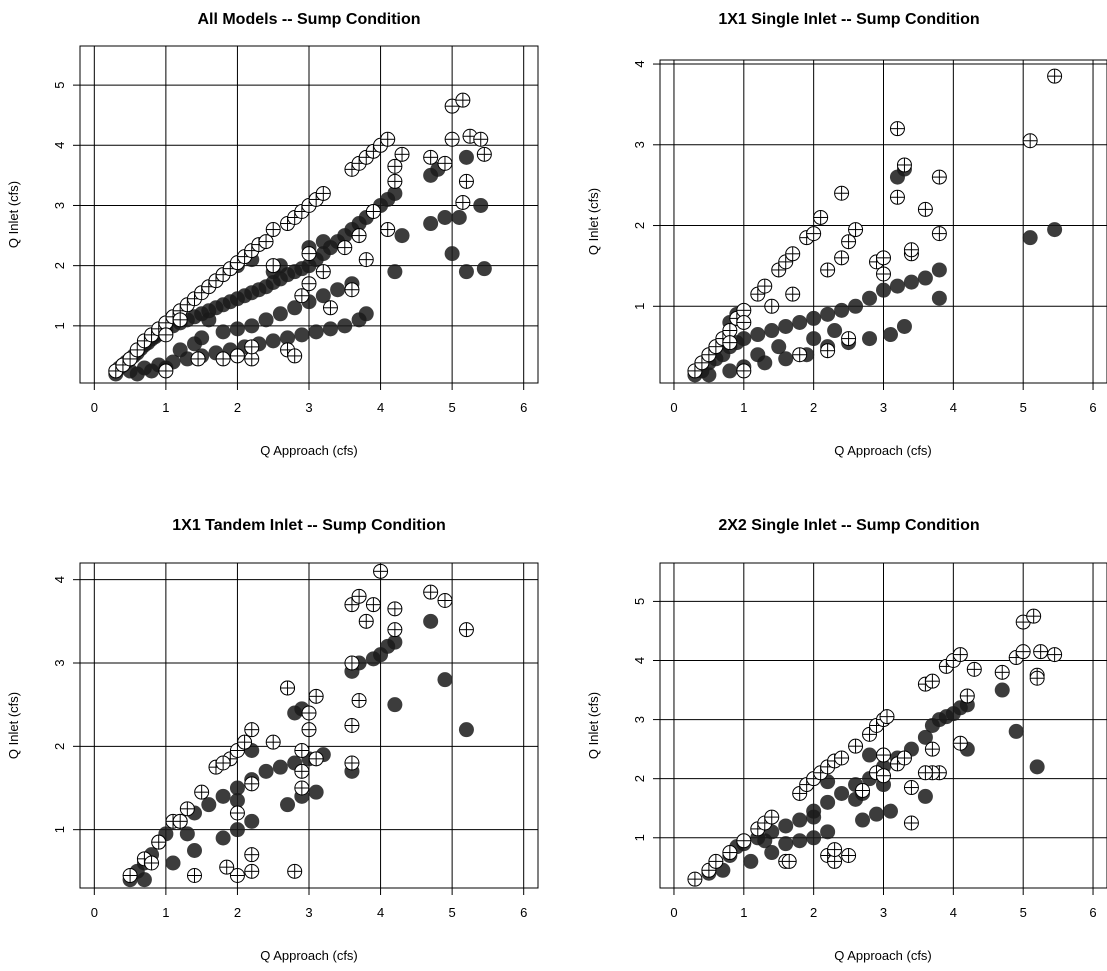 This screenshot has height=971, width=1107. Describe the element at coordinates (59, 84) in the screenshot. I see `y-tick-label: 5` at that location.